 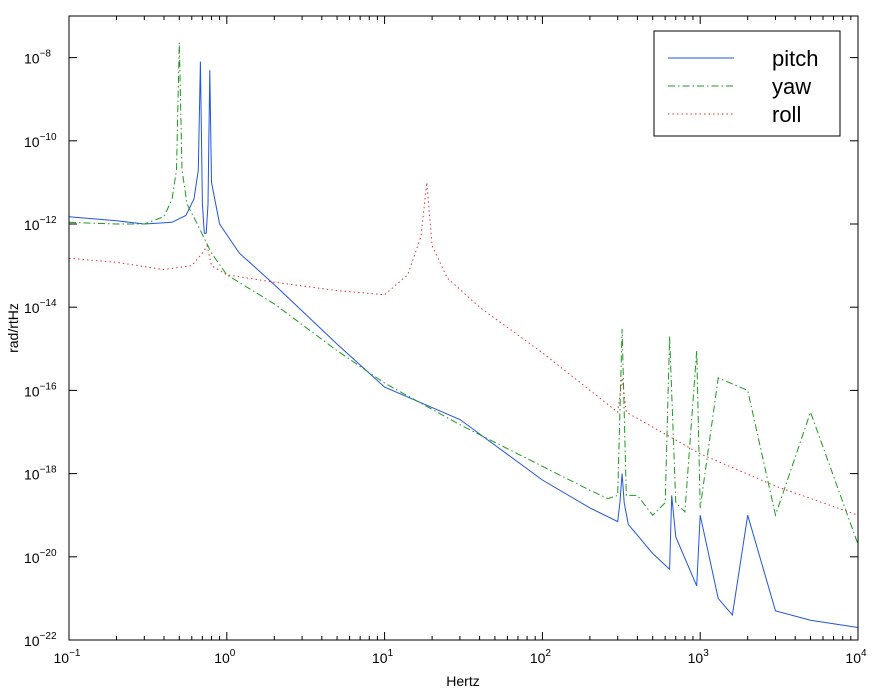 I want to click on y-tick-label: 10−22, so click(x=40, y=640).